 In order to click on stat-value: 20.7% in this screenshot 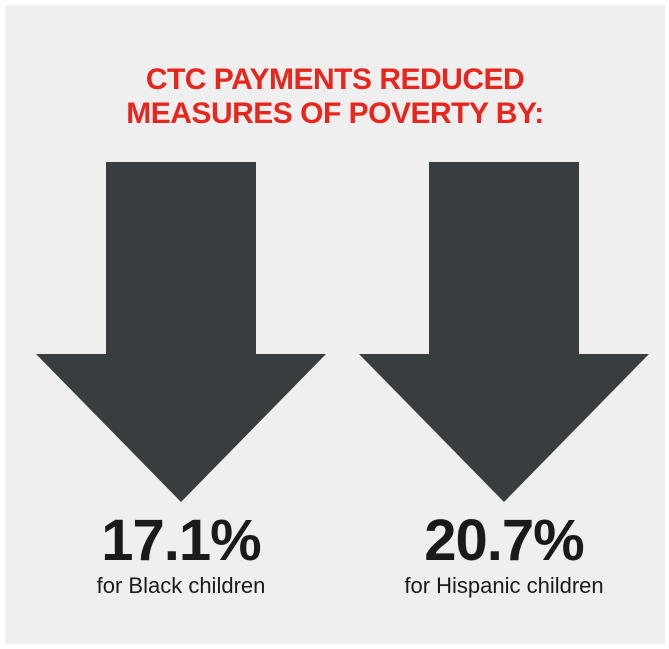, I will do `click(504, 540)`.